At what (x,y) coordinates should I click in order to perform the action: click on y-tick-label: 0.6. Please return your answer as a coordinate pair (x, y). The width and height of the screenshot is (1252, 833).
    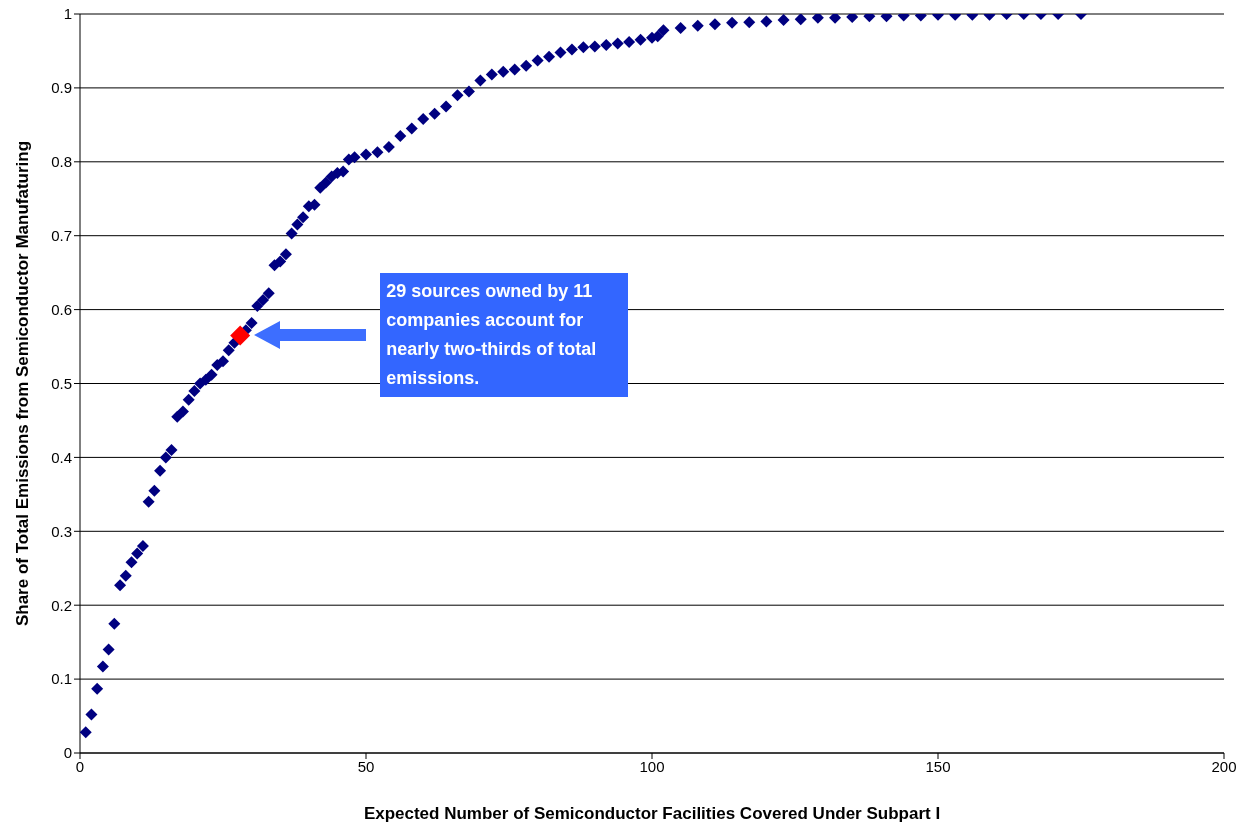
    Looking at the image, I should click on (61, 309).